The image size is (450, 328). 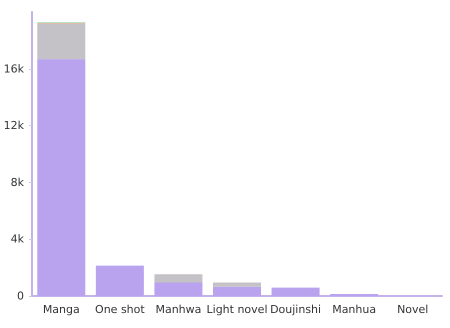 What do you see at coordinates (412, 309) in the screenshot?
I see `x-tick-label: Novel` at bounding box center [412, 309].